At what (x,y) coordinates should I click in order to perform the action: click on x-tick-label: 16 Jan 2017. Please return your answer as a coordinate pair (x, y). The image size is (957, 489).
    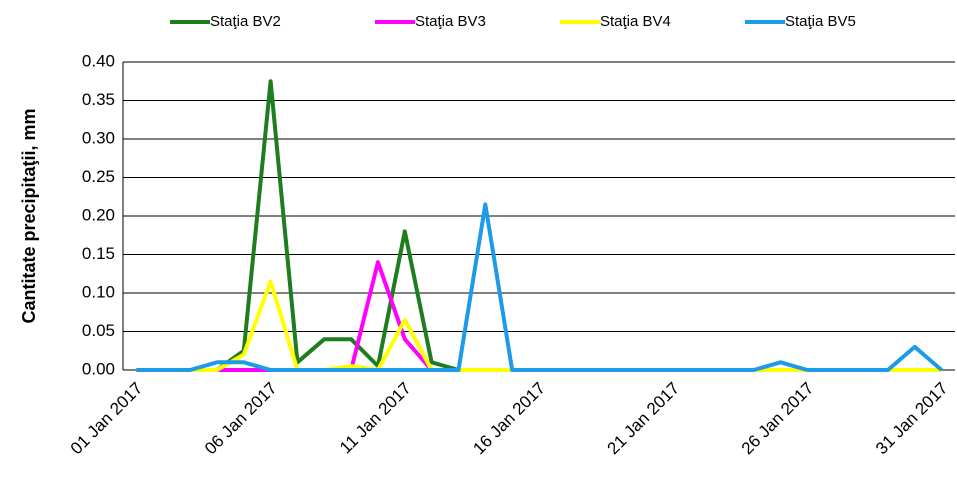
    Looking at the image, I should click on (509, 419).